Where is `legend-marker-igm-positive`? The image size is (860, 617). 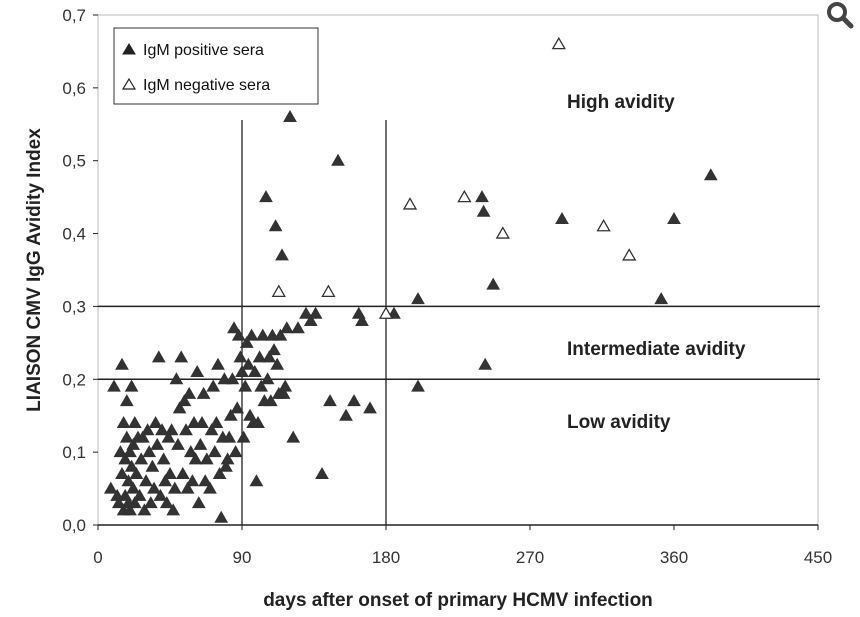 legend-marker-igm-positive is located at coordinates (129, 49).